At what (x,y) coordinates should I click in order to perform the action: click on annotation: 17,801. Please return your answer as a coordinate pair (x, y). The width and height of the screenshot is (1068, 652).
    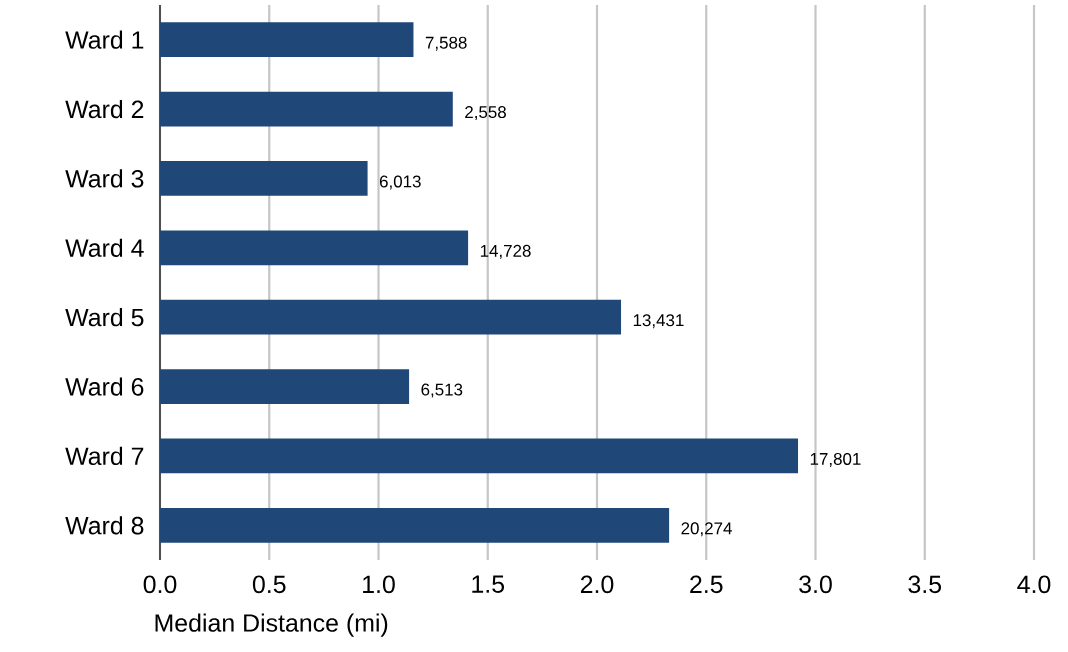
    Looking at the image, I should click on (835, 459).